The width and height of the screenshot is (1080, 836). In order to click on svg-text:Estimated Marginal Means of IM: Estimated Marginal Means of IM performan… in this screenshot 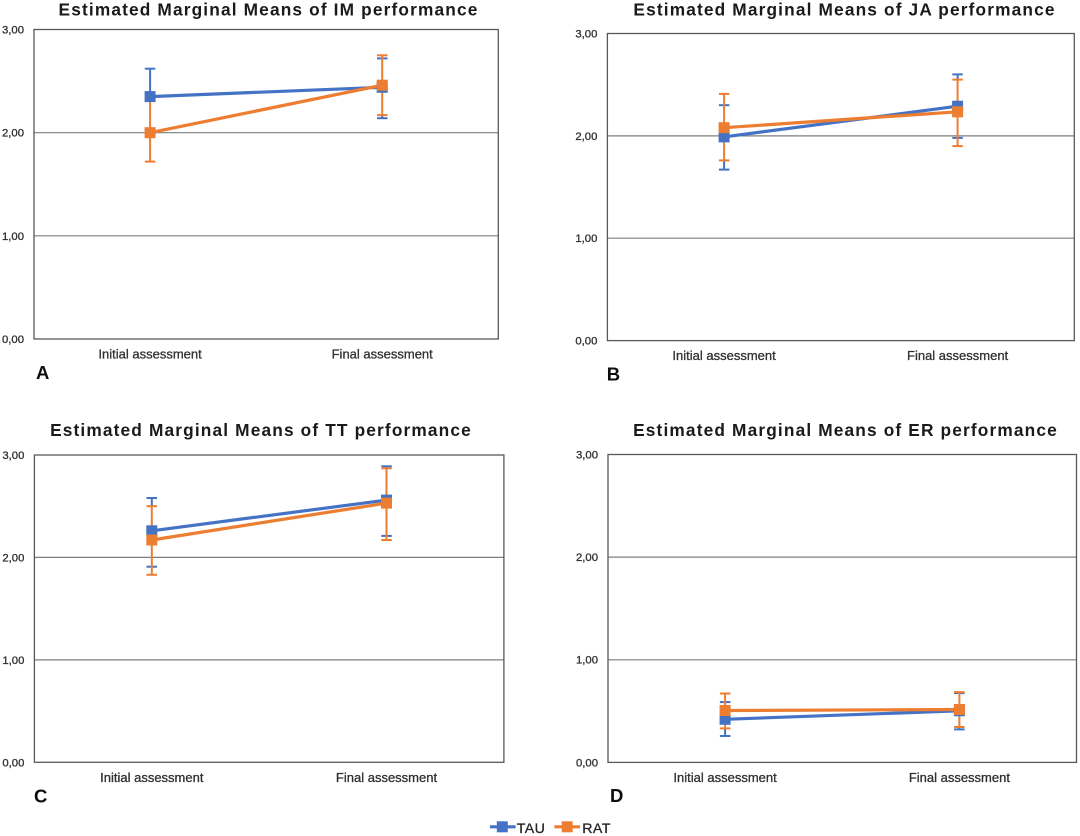, I will do `click(269, 10)`.